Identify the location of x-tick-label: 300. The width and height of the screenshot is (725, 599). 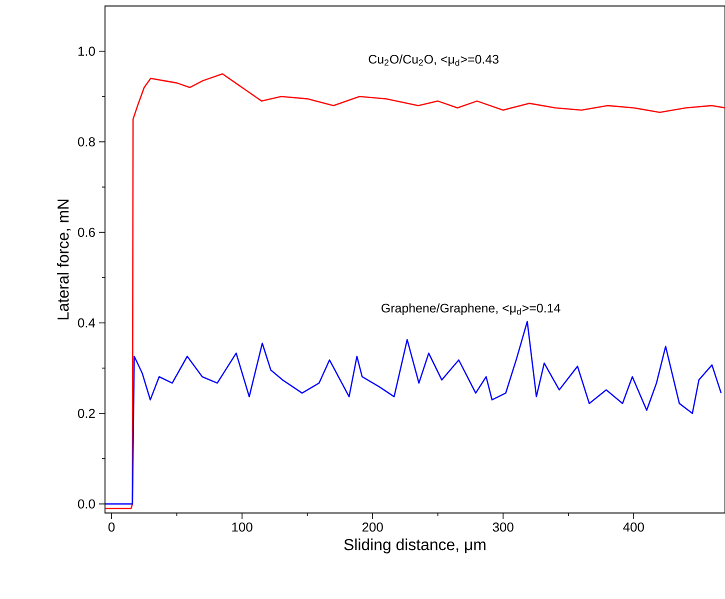
(503, 527).